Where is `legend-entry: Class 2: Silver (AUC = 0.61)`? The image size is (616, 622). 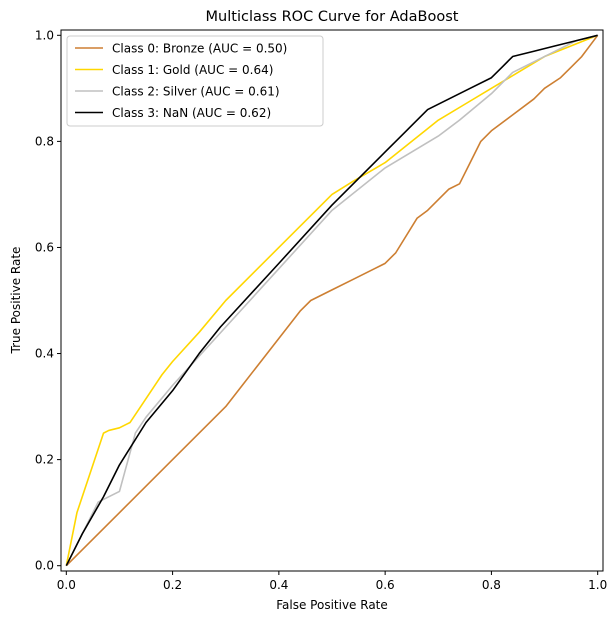
legend-entry: Class 2: Silver (AUC = 0.61) is located at coordinates (196, 92).